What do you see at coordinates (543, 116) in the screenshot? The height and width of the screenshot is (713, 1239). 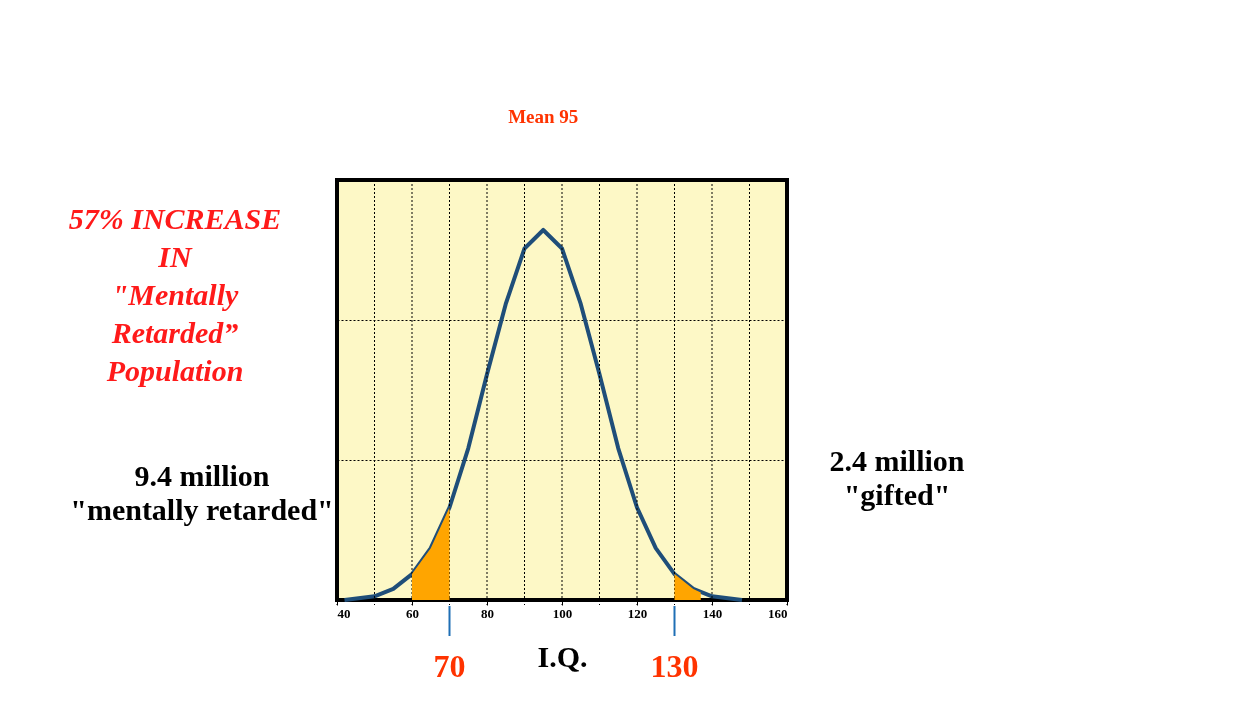 I see `text: Mean 95` at bounding box center [543, 116].